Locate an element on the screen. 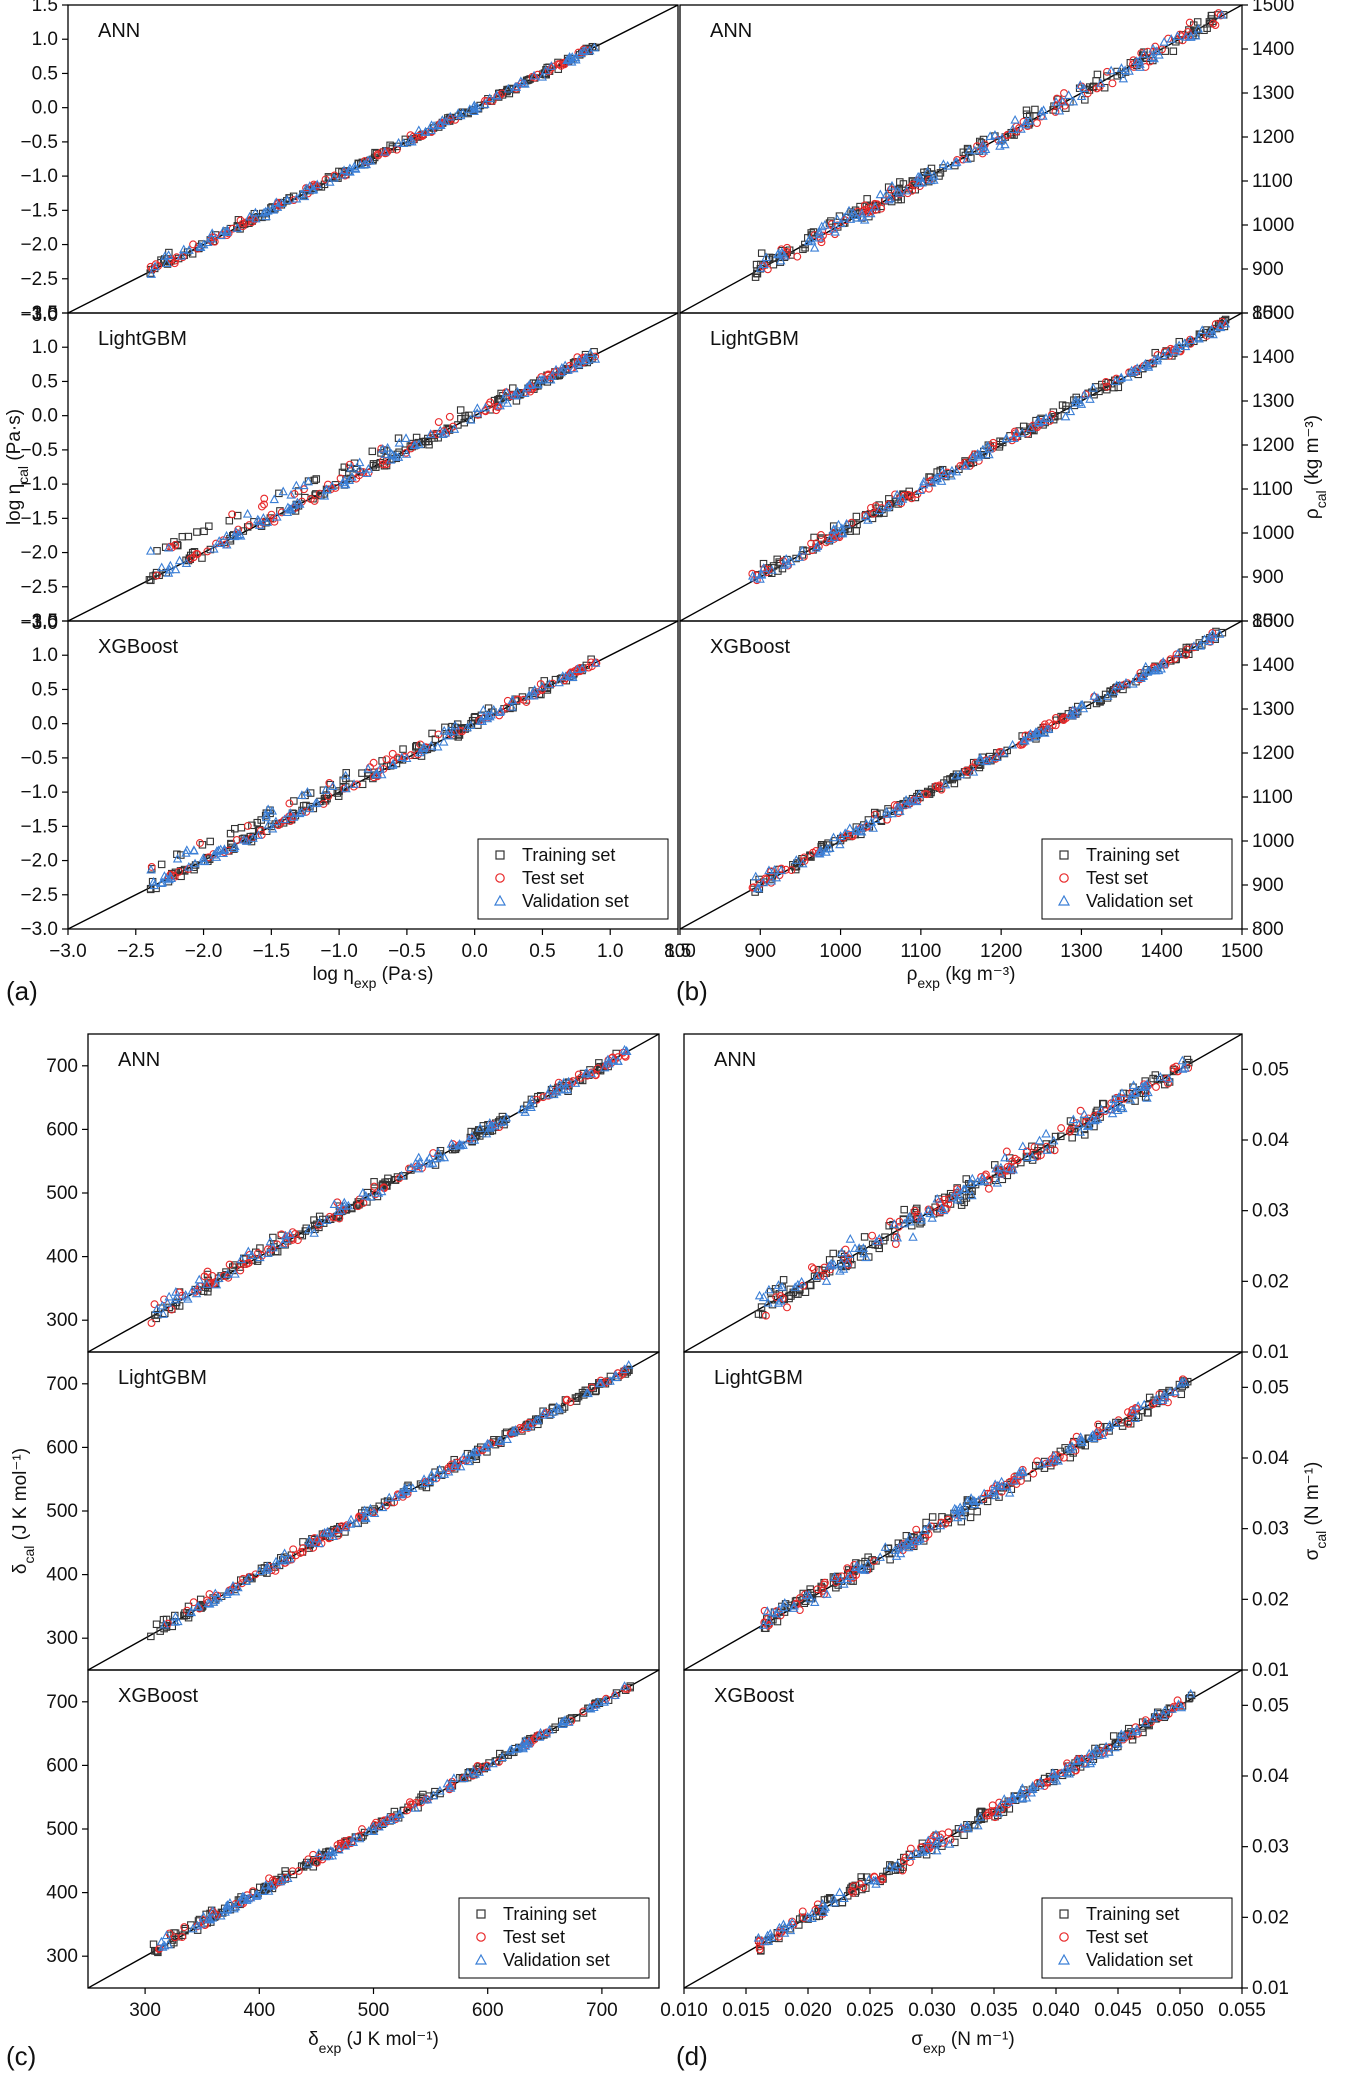 This screenshot has height=2075, width=1349. y-tick-label: 0.0 is located at coordinates (45, 108).